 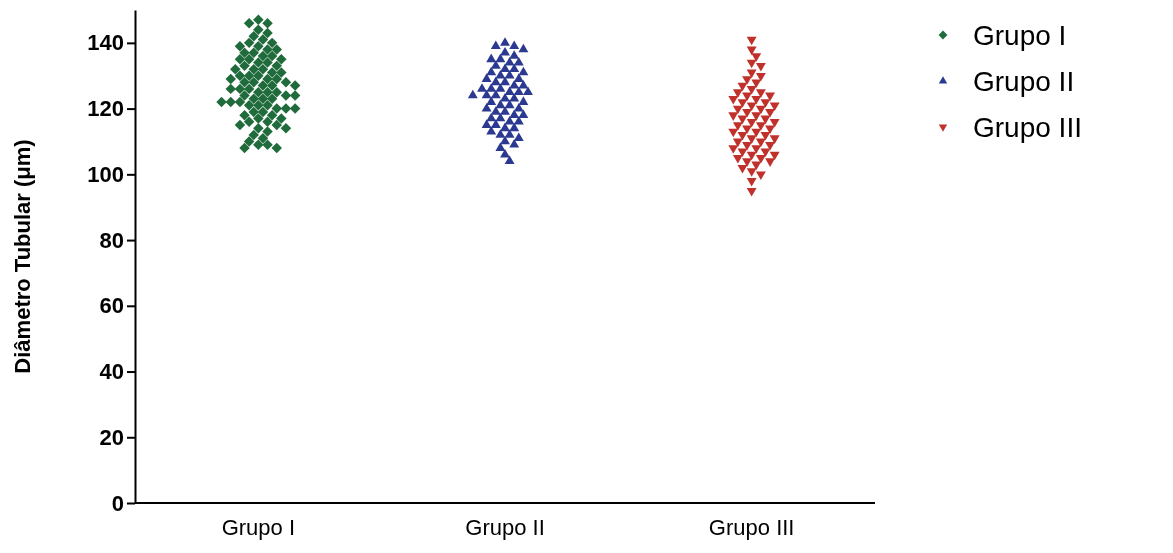 What do you see at coordinates (111, 372) in the screenshot?
I see `y-tick-label: 40` at bounding box center [111, 372].